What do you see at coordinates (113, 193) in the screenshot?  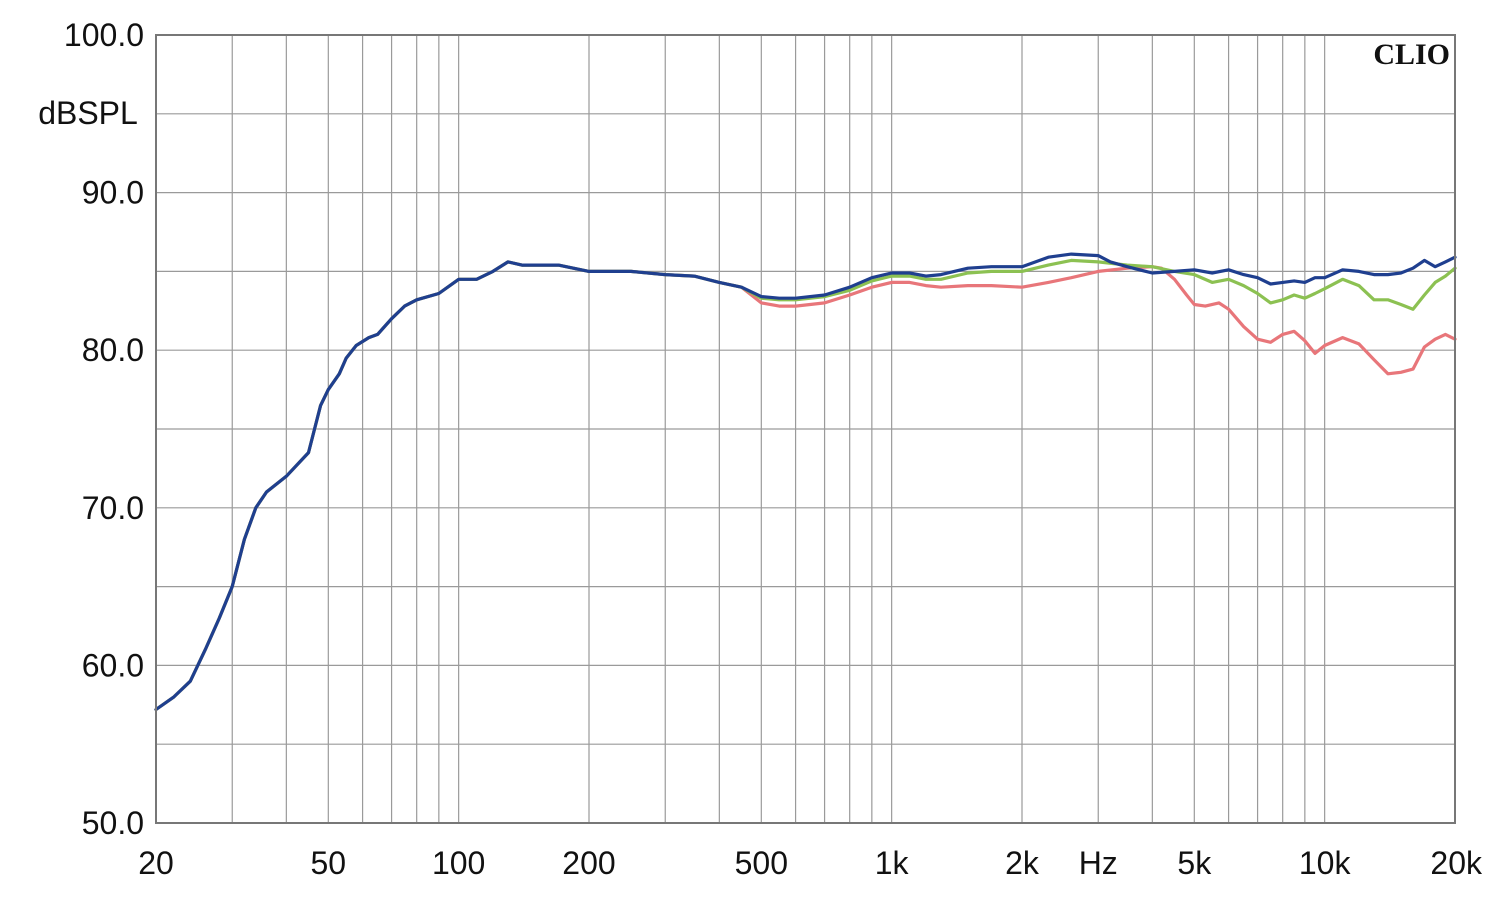 I see `y-tick-label: 90.0` at bounding box center [113, 193].